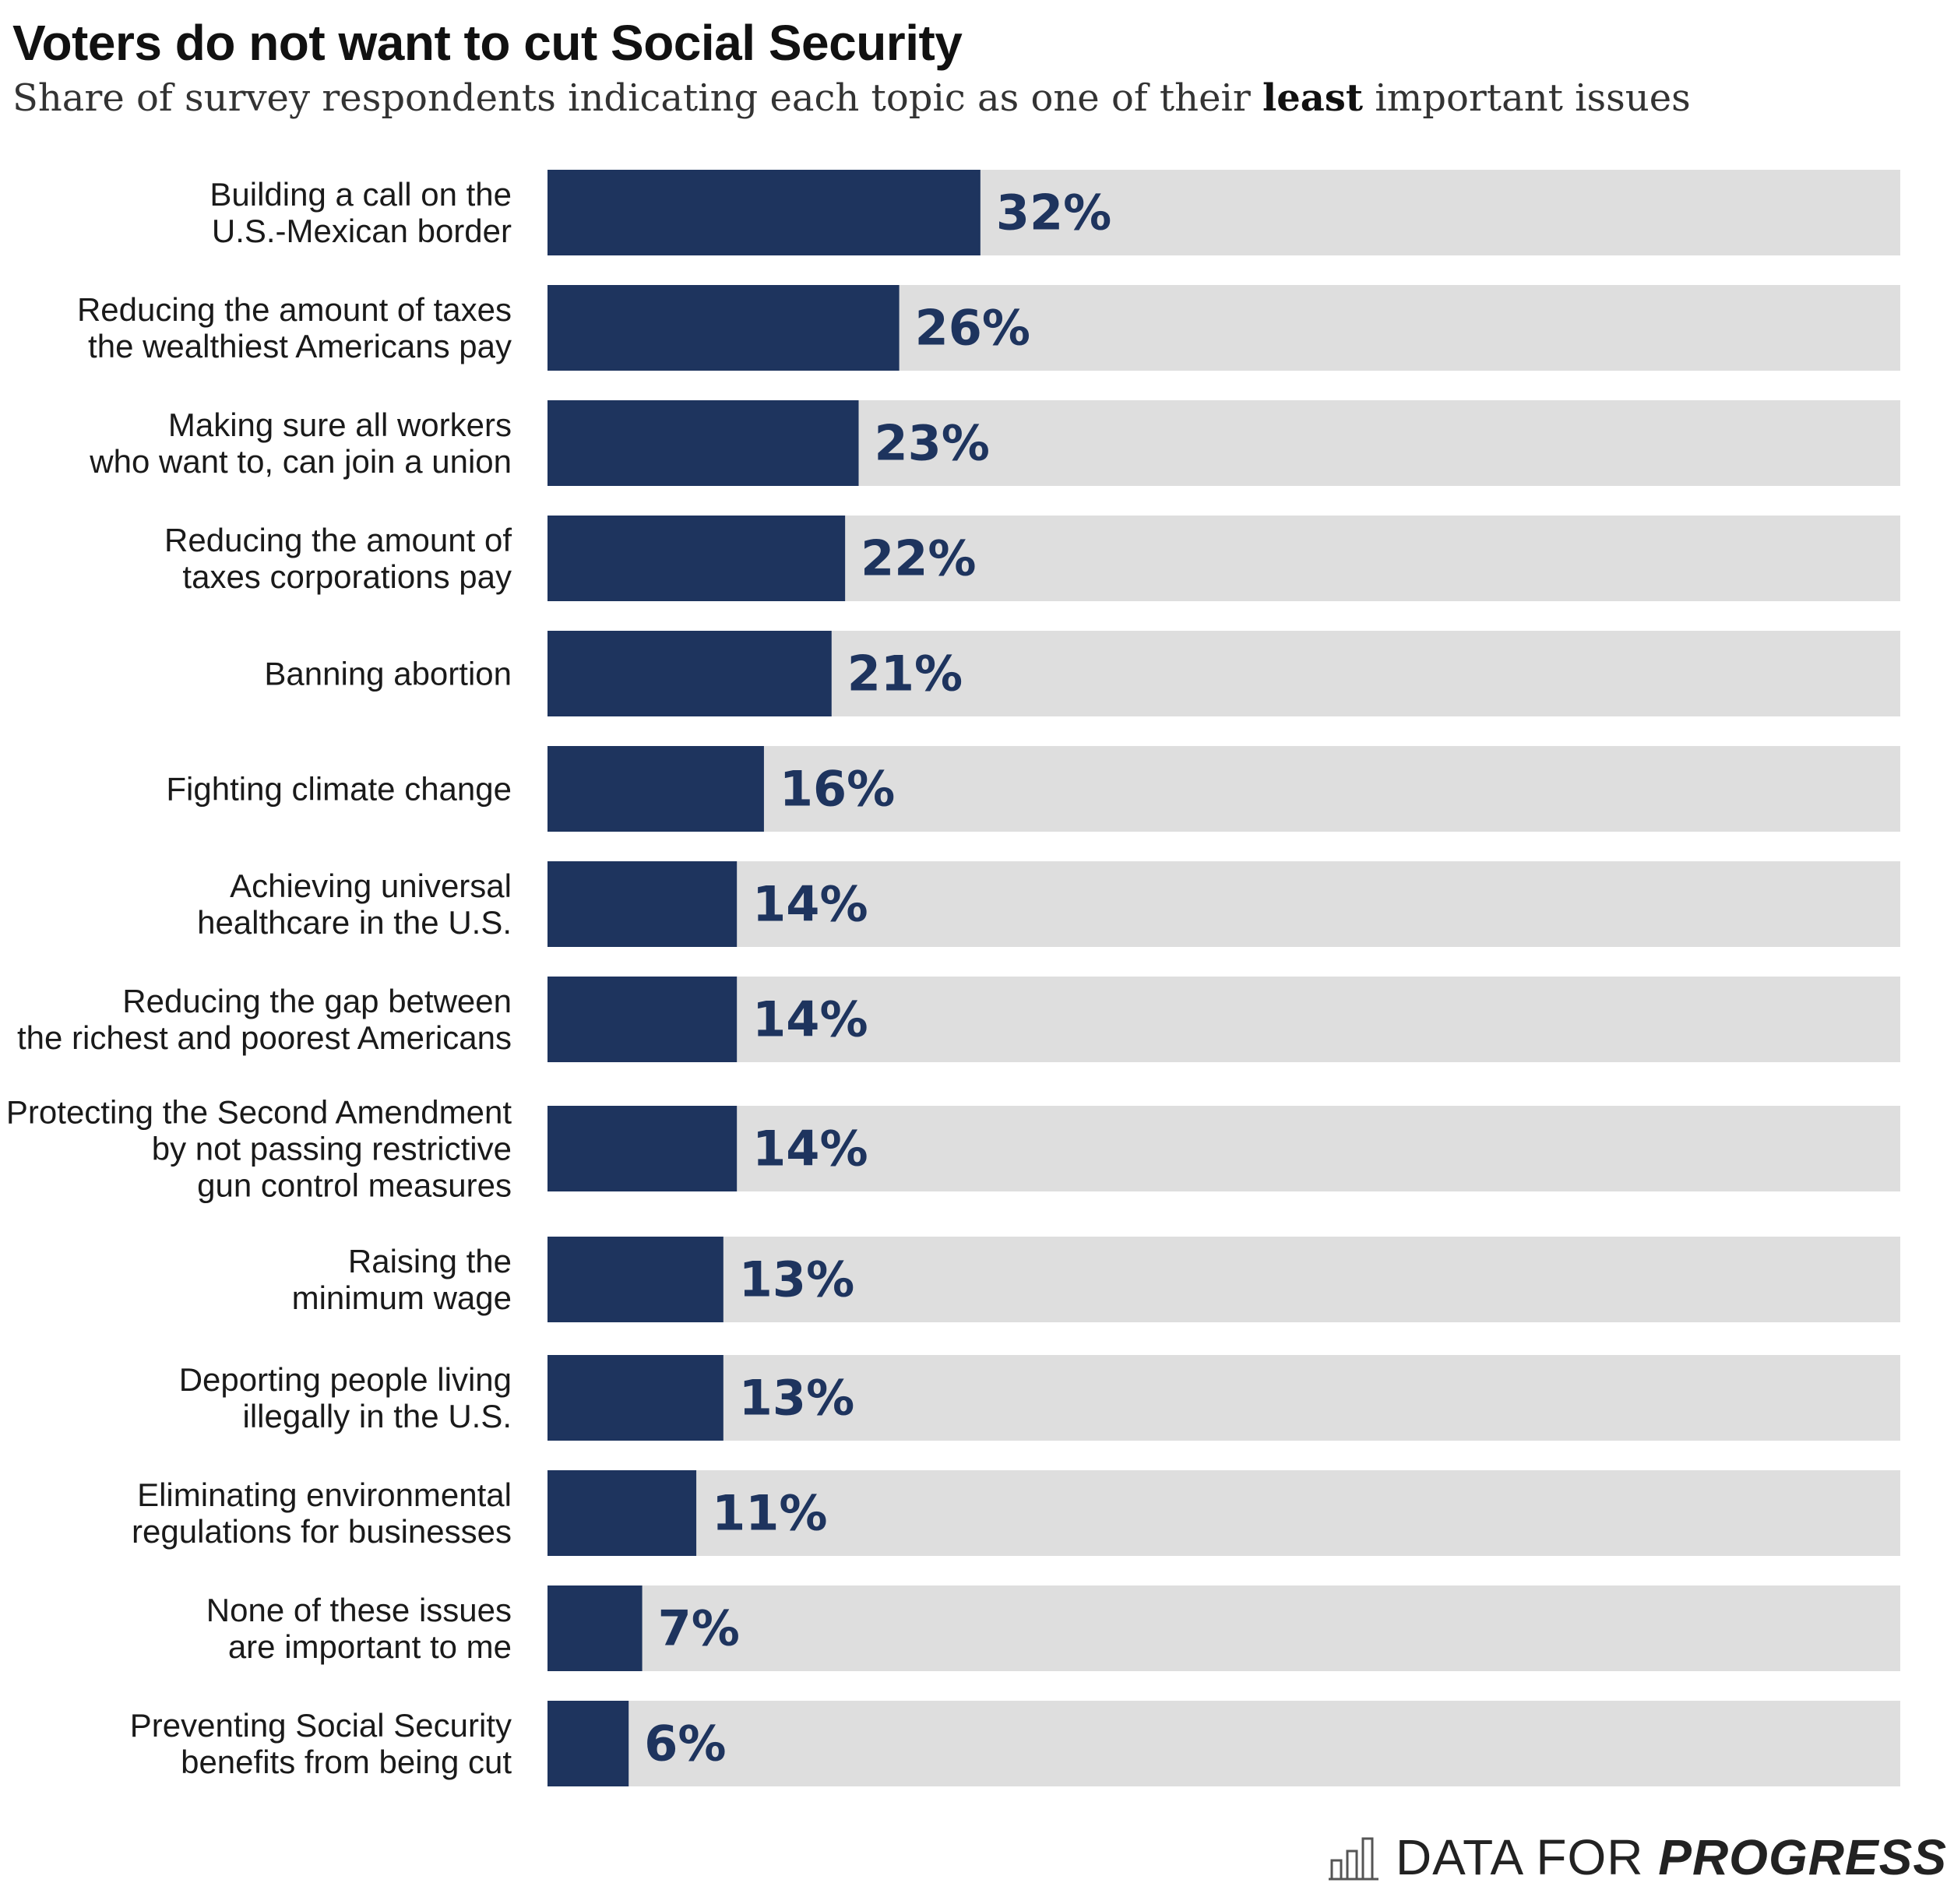  What do you see at coordinates (317, 1001) in the screenshot?
I see `category-label-line: Reducing the gap between` at bounding box center [317, 1001].